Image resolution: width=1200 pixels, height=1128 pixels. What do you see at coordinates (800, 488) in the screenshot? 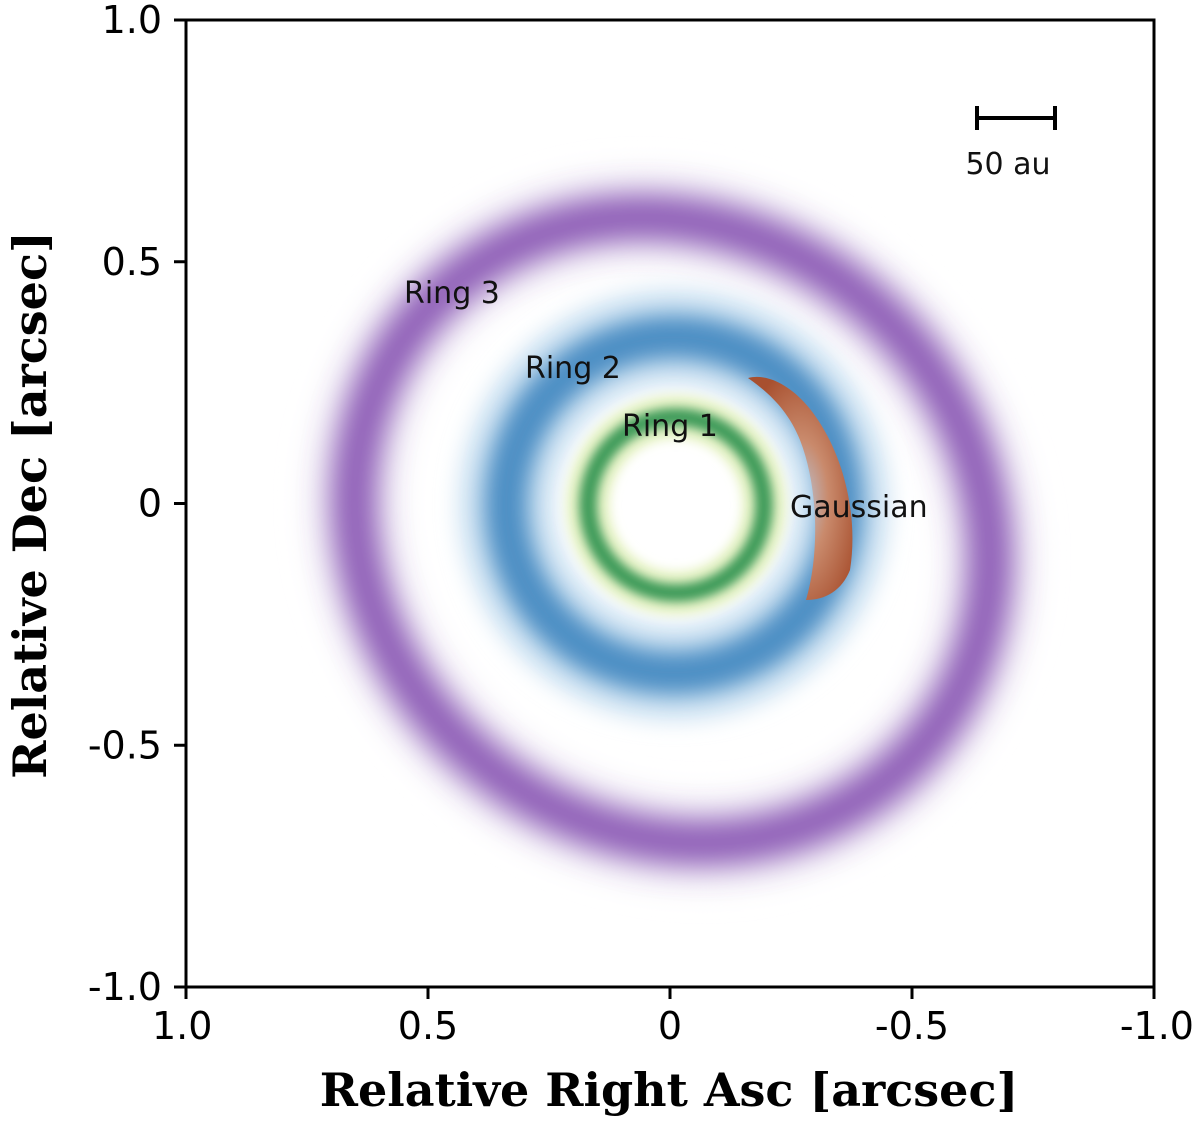
I see `gaussian-crescent` at bounding box center [800, 488].